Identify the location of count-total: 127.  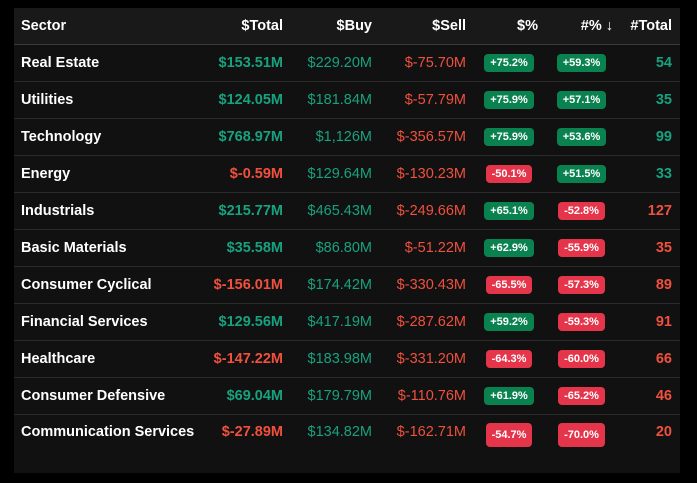
(659, 211).